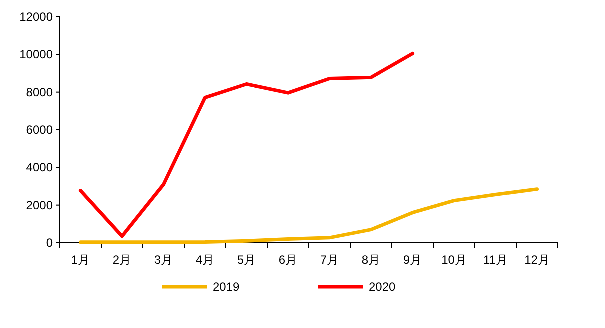 Image resolution: width=605 pixels, height=328 pixels. Describe the element at coordinates (412, 260) in the screenshot. I see `x-tick-label: 9月` at that location.